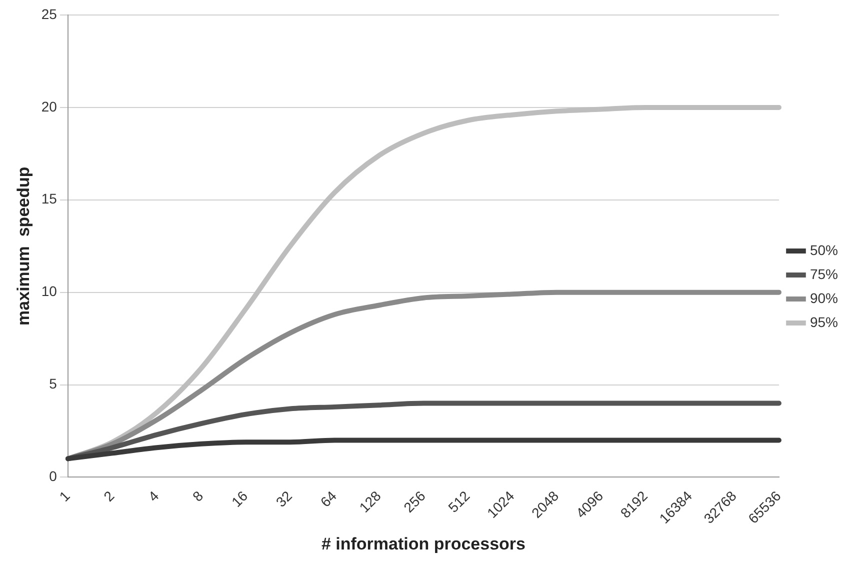 Image resolution: width=858 pixels, height=569 pixels. Describe the element at coordinates (824, 274) in the screenshot. I see `legend-label: 75%` at that location.